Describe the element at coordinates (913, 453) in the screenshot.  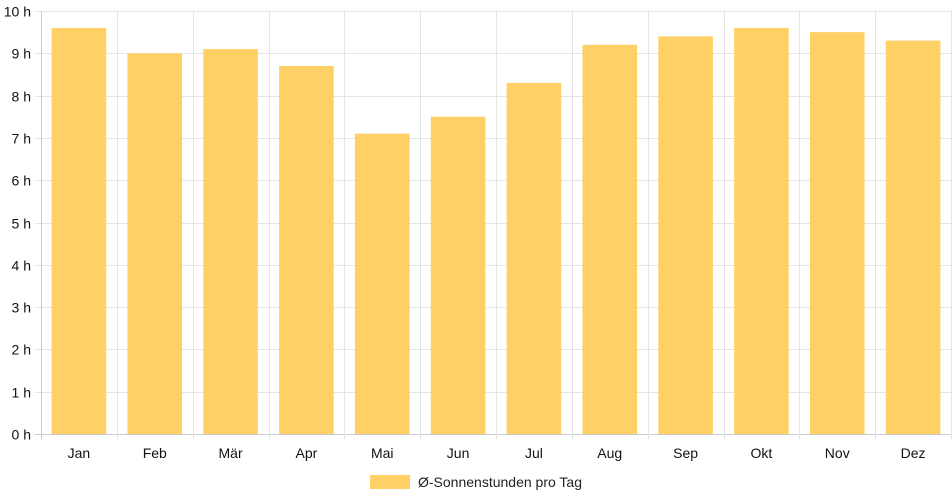
I see `x-tick-label: Dez` at that location.